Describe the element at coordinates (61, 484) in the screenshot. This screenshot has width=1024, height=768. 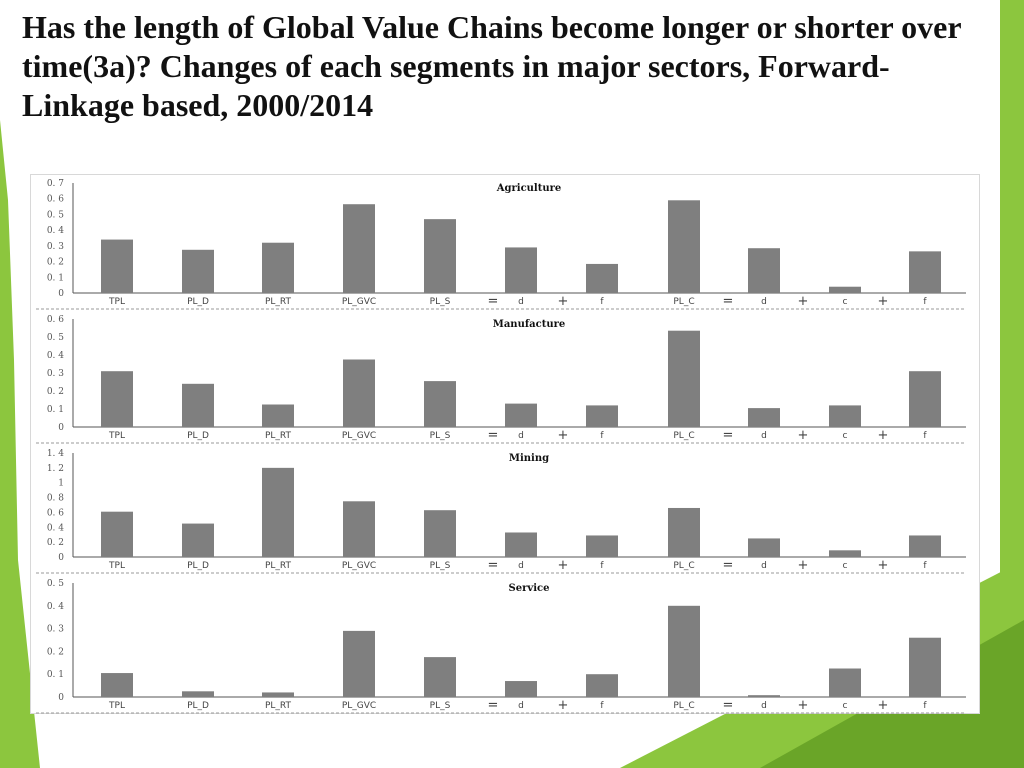
I see `y-tick-label: 1` at that location.